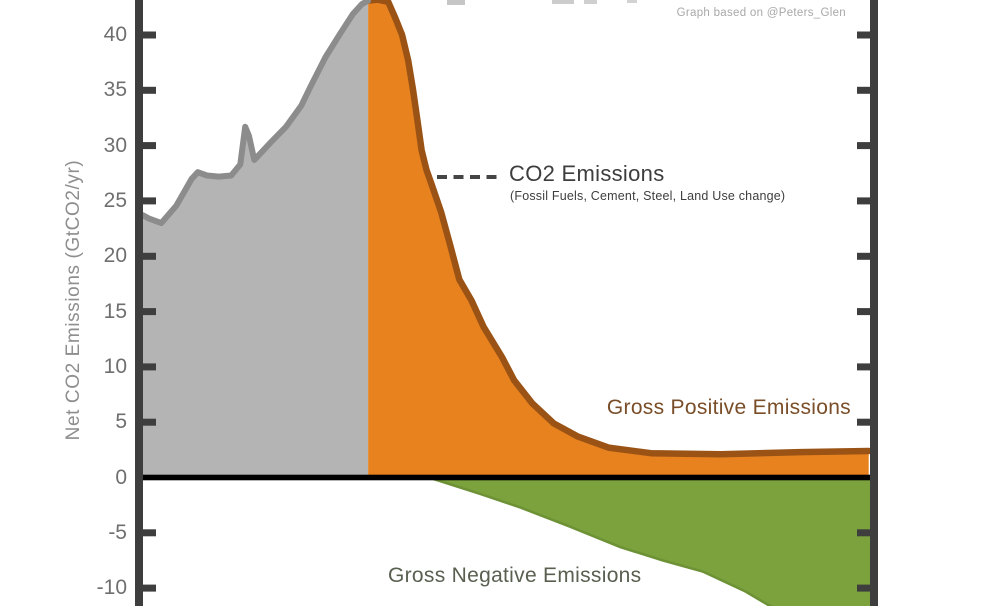 Image resolution: width=984 pixels, height=606 pixels. What do you see at coordinates (728, 407) in the screenshot?
I see `gross-positive-emissions-label: Gross Positive Emissions` at bounding box center [728, 407].